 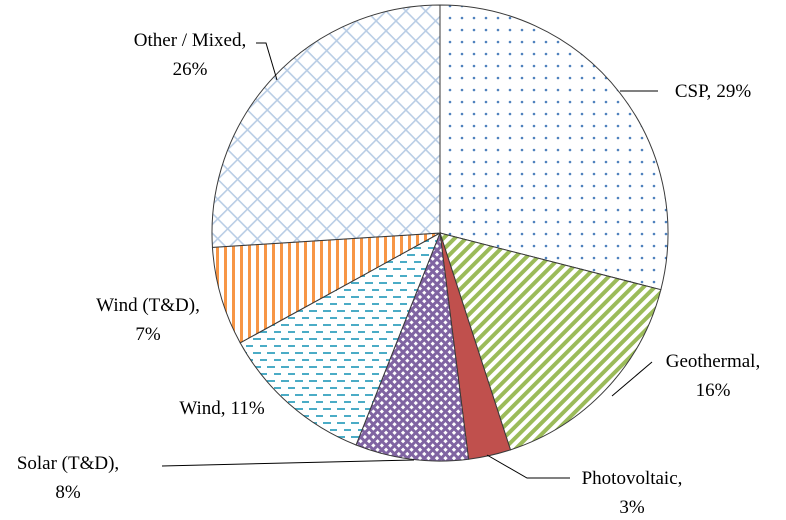 What do you see at coordinates (190, 55) in the screenshot?
I see `data-label: Other / Mixed, 26%` at bounding box center [190, 55].